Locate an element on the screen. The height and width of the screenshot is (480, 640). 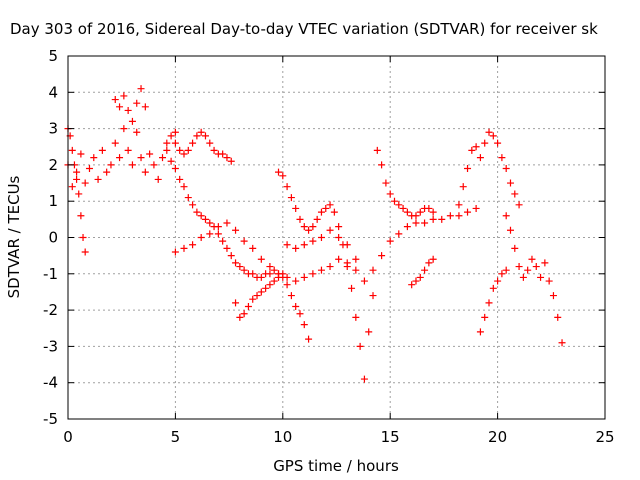
y-tick-label: -1 is located at coordinates (50, 274).